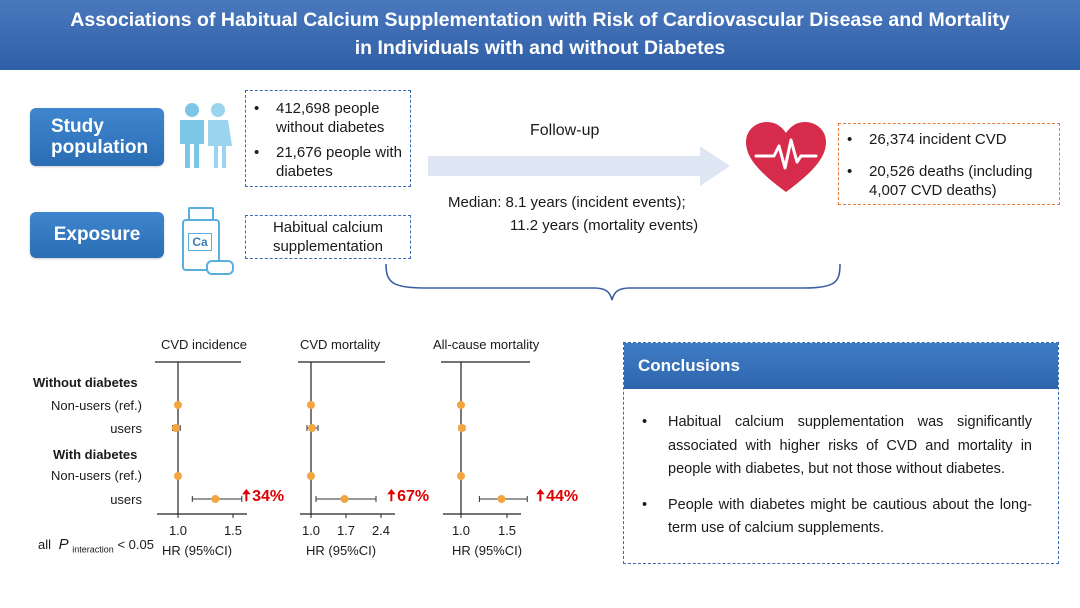  What do you see at coordinates (204, 344) in the screenshot?
I see `forest-title-1: CVD incidence` at bounding box center [204, 344].